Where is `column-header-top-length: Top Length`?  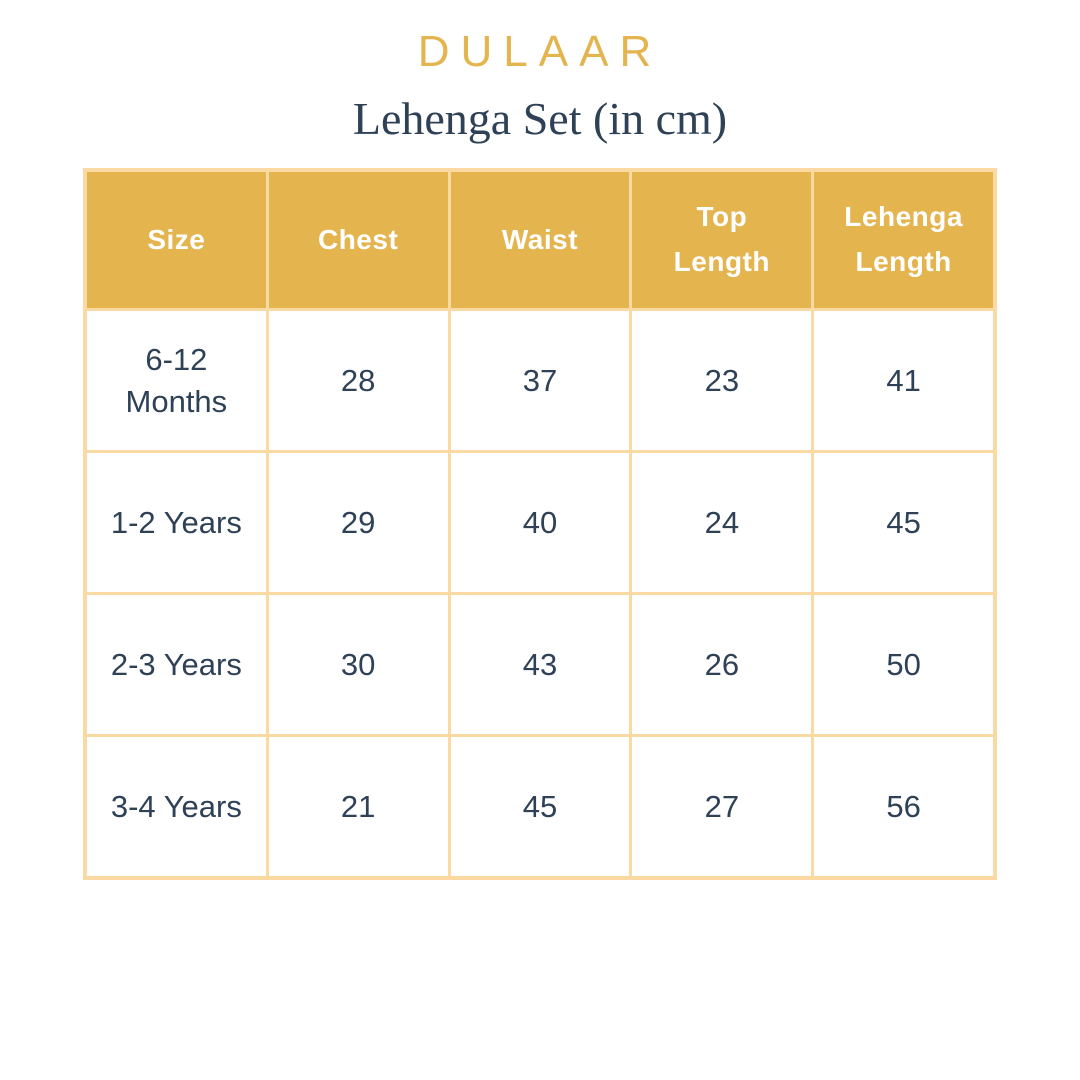 column-header-top-length: Top Length is located at coordinates (722, 239).